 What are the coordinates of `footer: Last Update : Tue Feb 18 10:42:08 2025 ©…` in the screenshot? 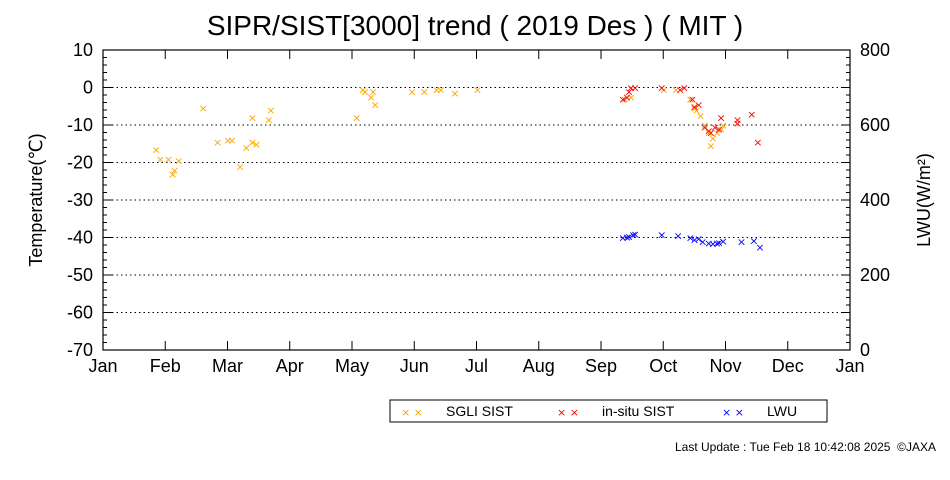 It's located at (805, 447).